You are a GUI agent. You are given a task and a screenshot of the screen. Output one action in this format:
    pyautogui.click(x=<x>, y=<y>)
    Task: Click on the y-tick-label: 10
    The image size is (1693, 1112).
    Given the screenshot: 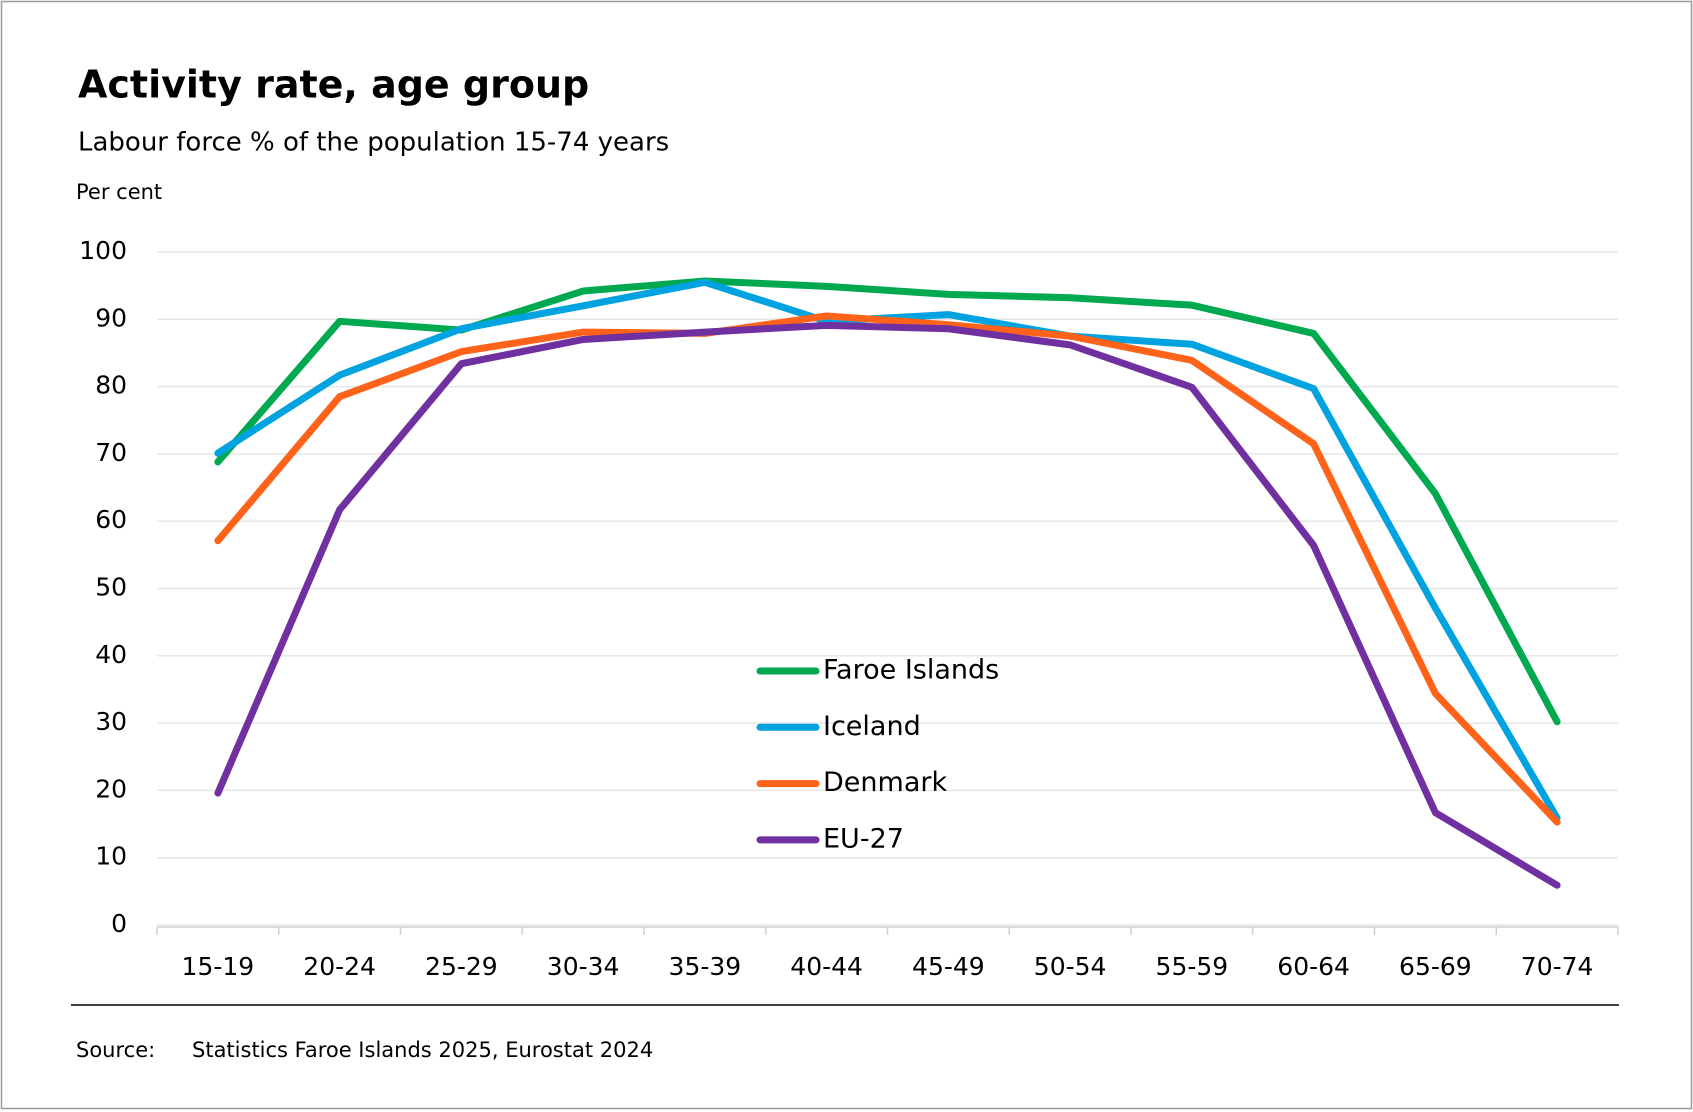 What is the action you would take?
    pyautogui.click(x=111, y=856)
    